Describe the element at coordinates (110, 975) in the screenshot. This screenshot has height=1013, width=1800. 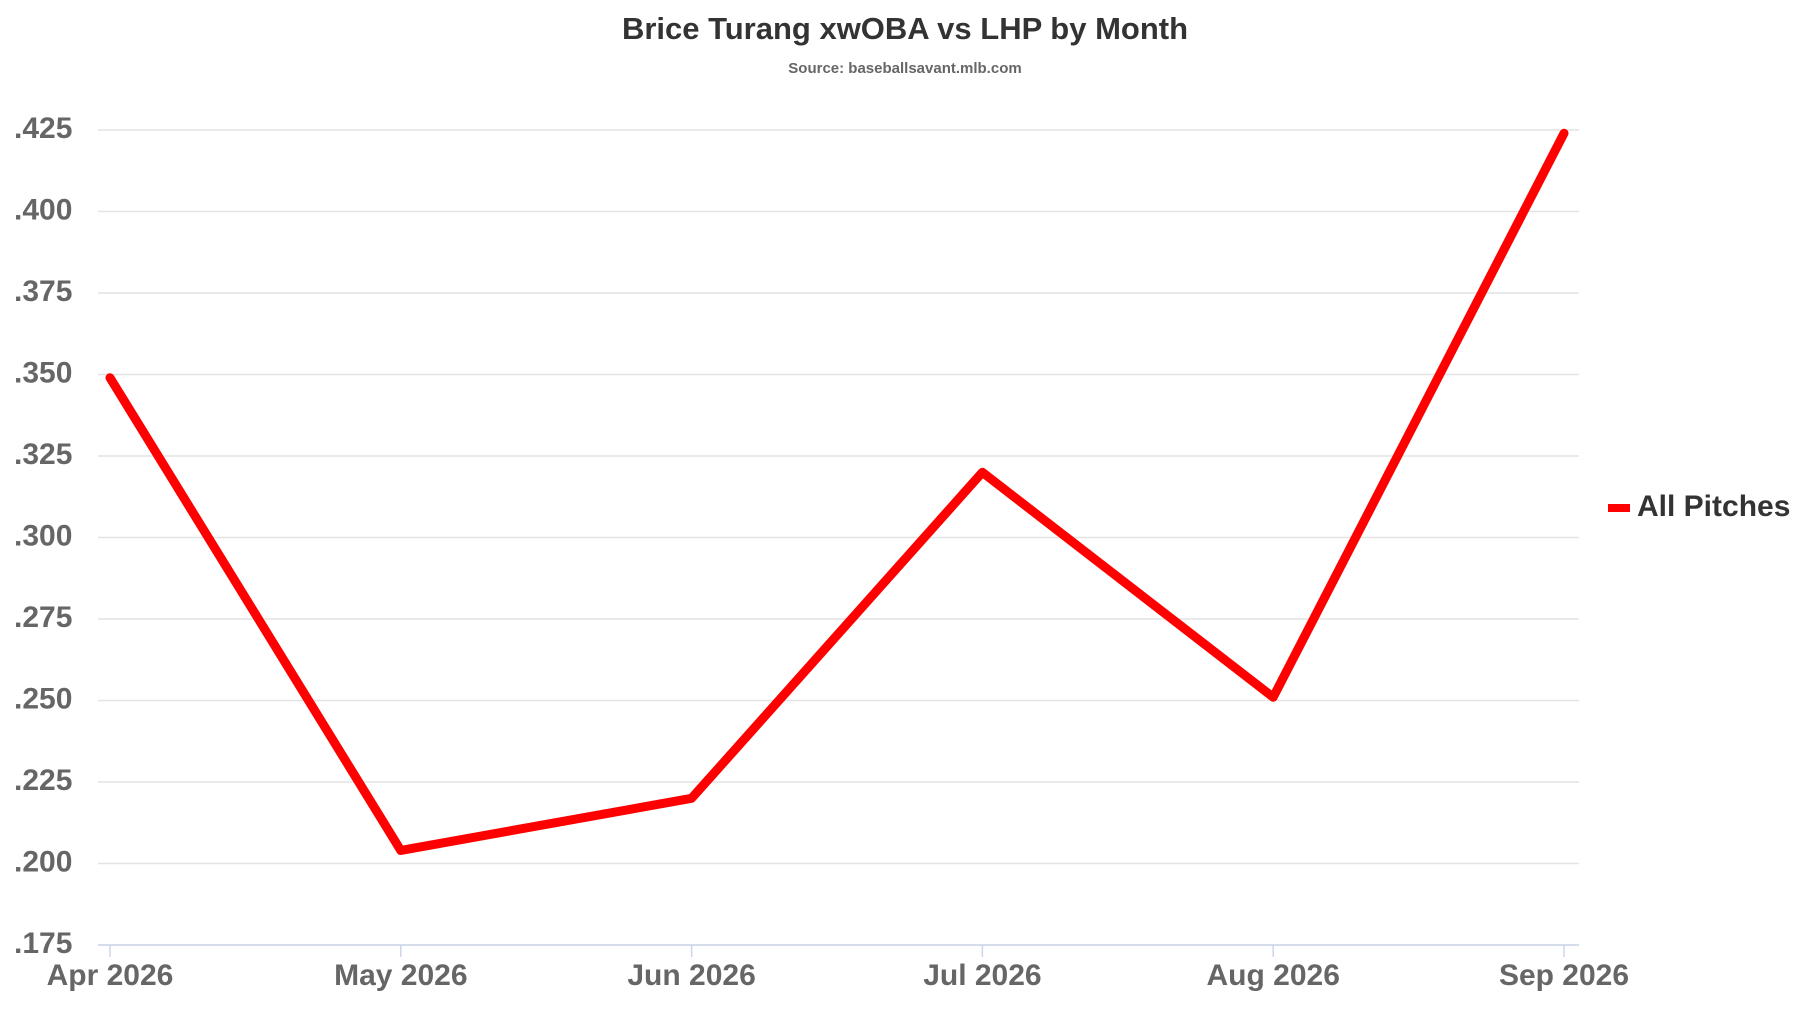
I see `x-tick-label: Apr 2026` at that location.